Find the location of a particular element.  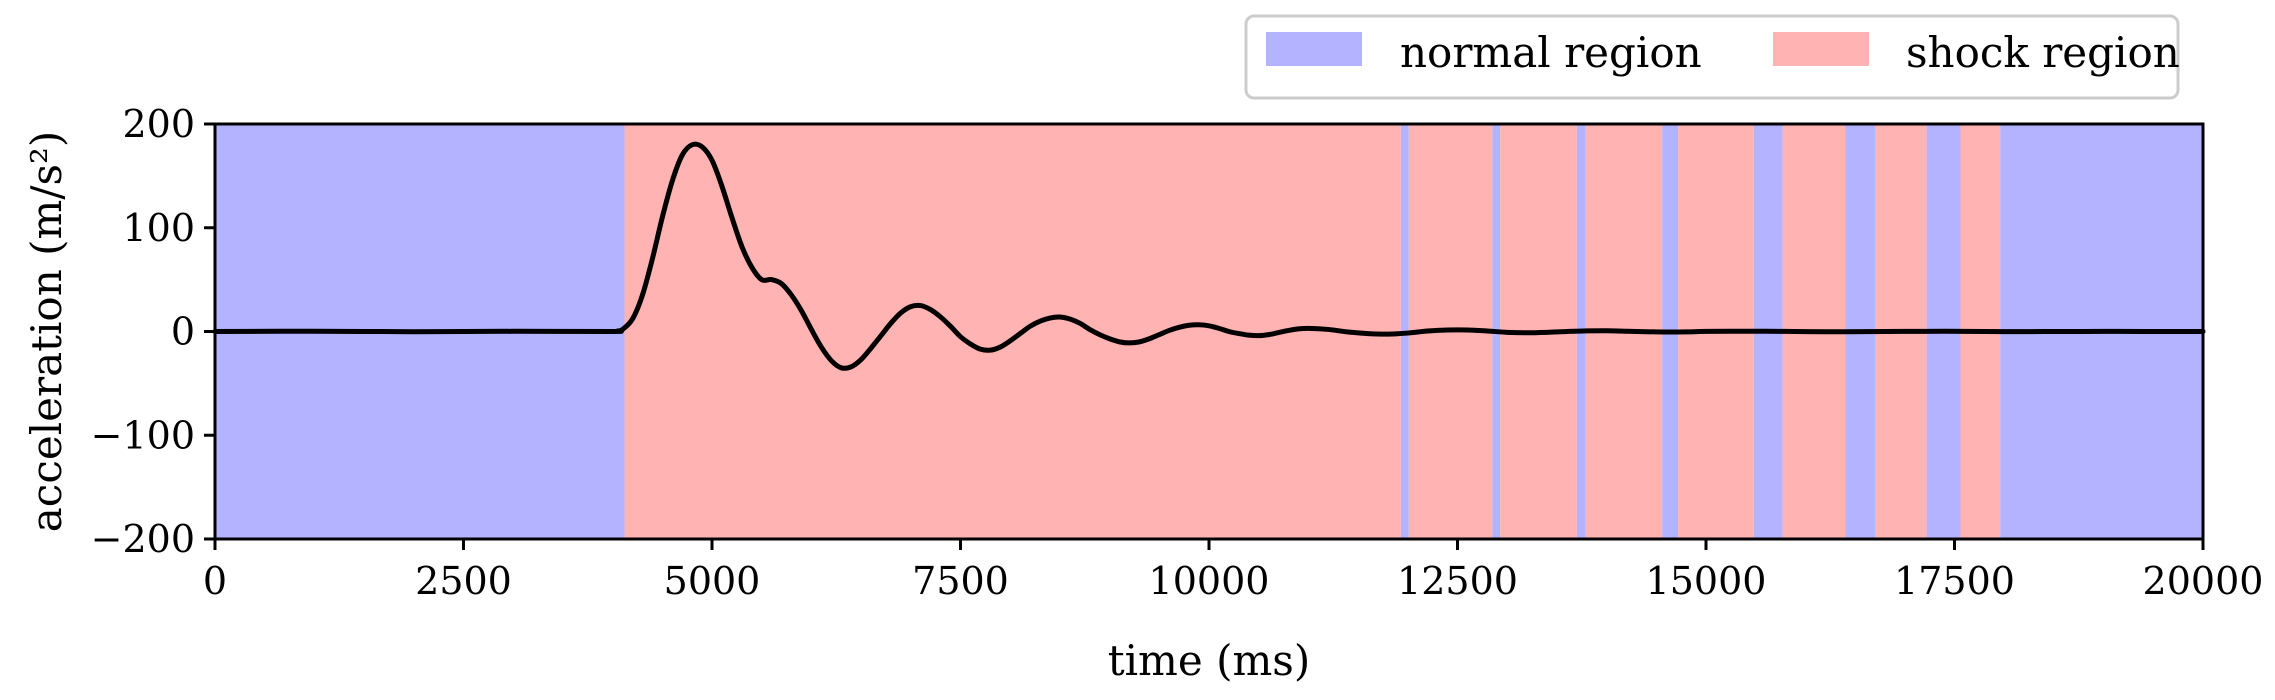

x-axis-ticks: 0 2500 5000 7500 10000 12500 15000 17500 20000 is located at coordinates (1233, 571).